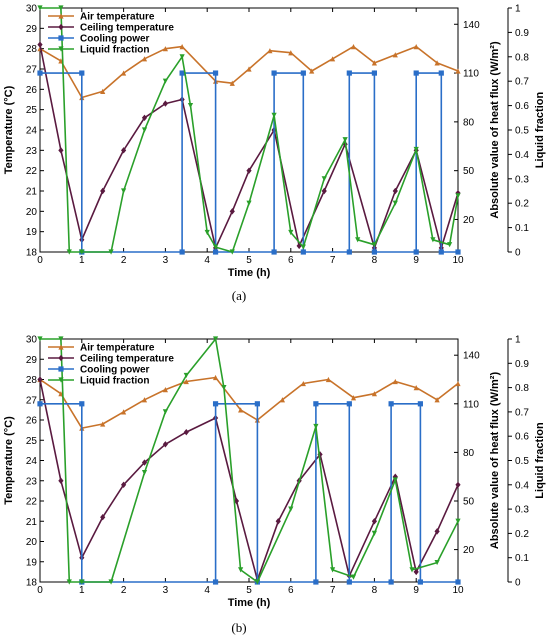 This screenshot has height=641, width=550. I want to click on legend-label-air-temperature: Air temperature, so click(117, 348).